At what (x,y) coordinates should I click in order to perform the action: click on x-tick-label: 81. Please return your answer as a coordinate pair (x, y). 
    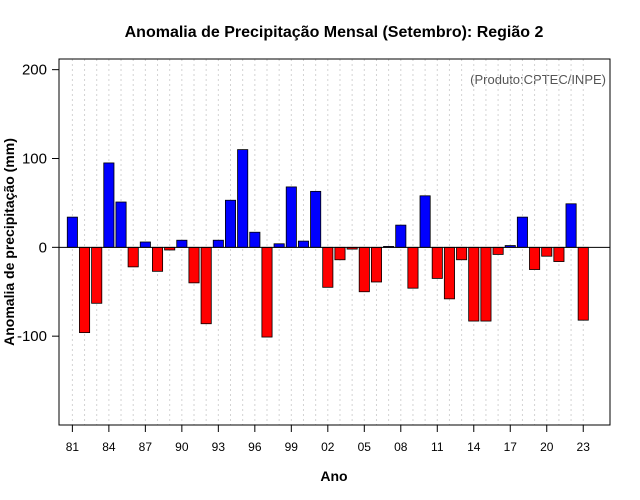
    Looking at the image, I should click on (73, 447).